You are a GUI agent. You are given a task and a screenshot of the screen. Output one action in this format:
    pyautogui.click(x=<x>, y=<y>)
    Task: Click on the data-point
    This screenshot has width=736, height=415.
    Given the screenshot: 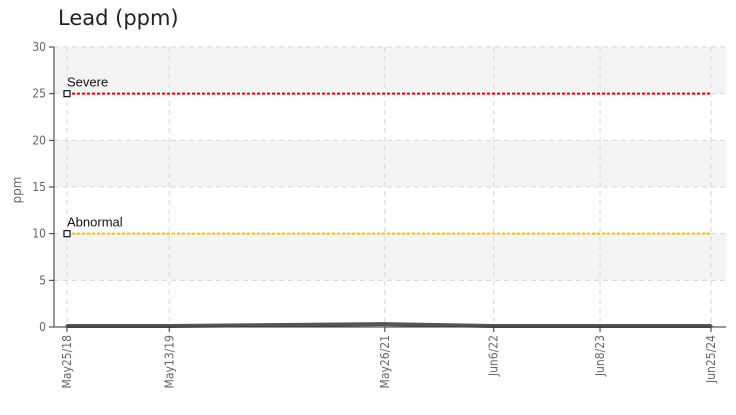 What is the action you would take?
    pyautogui.click(x=385, y=324)
    